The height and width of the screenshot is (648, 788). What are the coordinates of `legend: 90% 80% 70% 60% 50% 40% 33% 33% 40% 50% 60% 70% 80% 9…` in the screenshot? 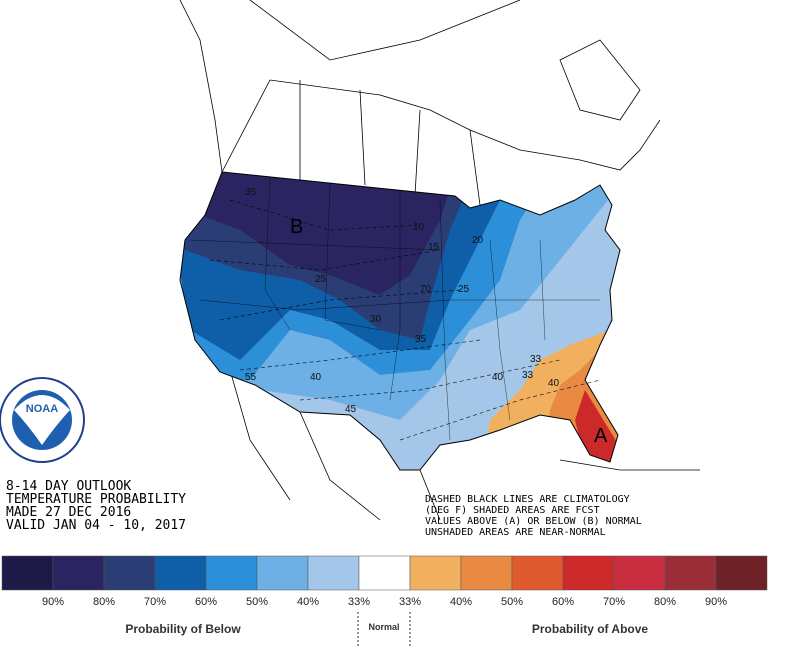 It's located at (384, 581).